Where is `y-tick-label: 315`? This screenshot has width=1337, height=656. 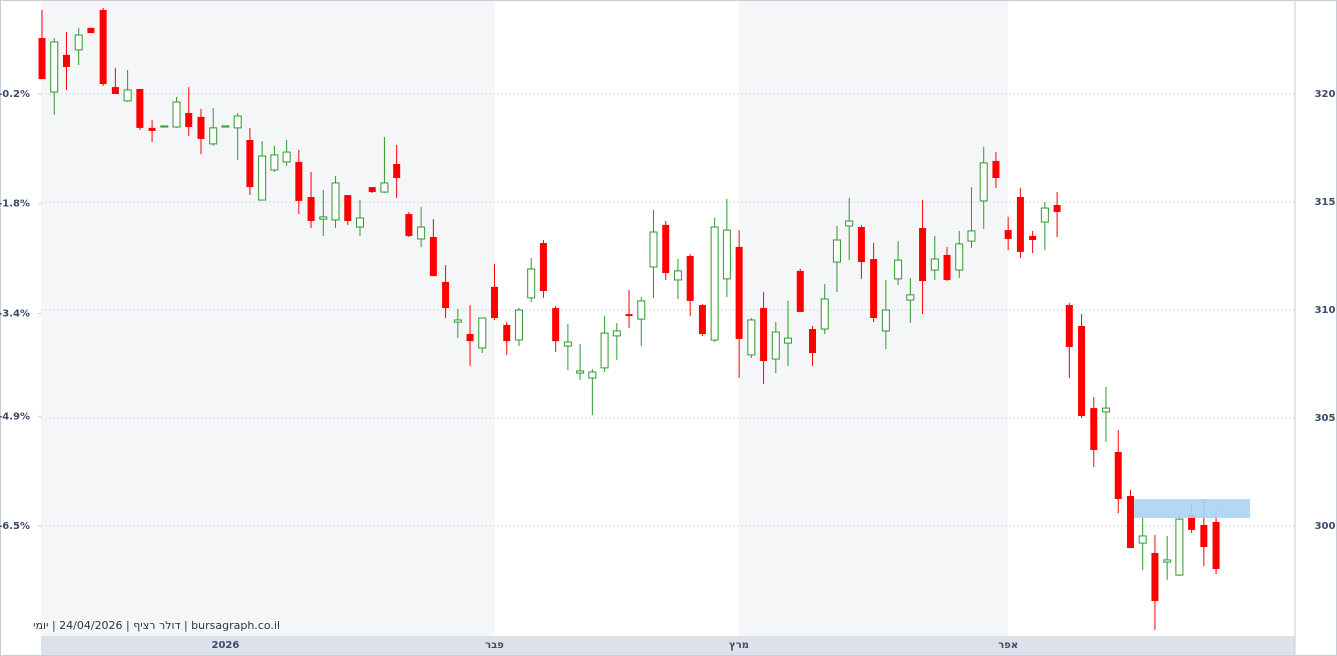 y-tick-label: 315 is located at coordinates (1325, 202).